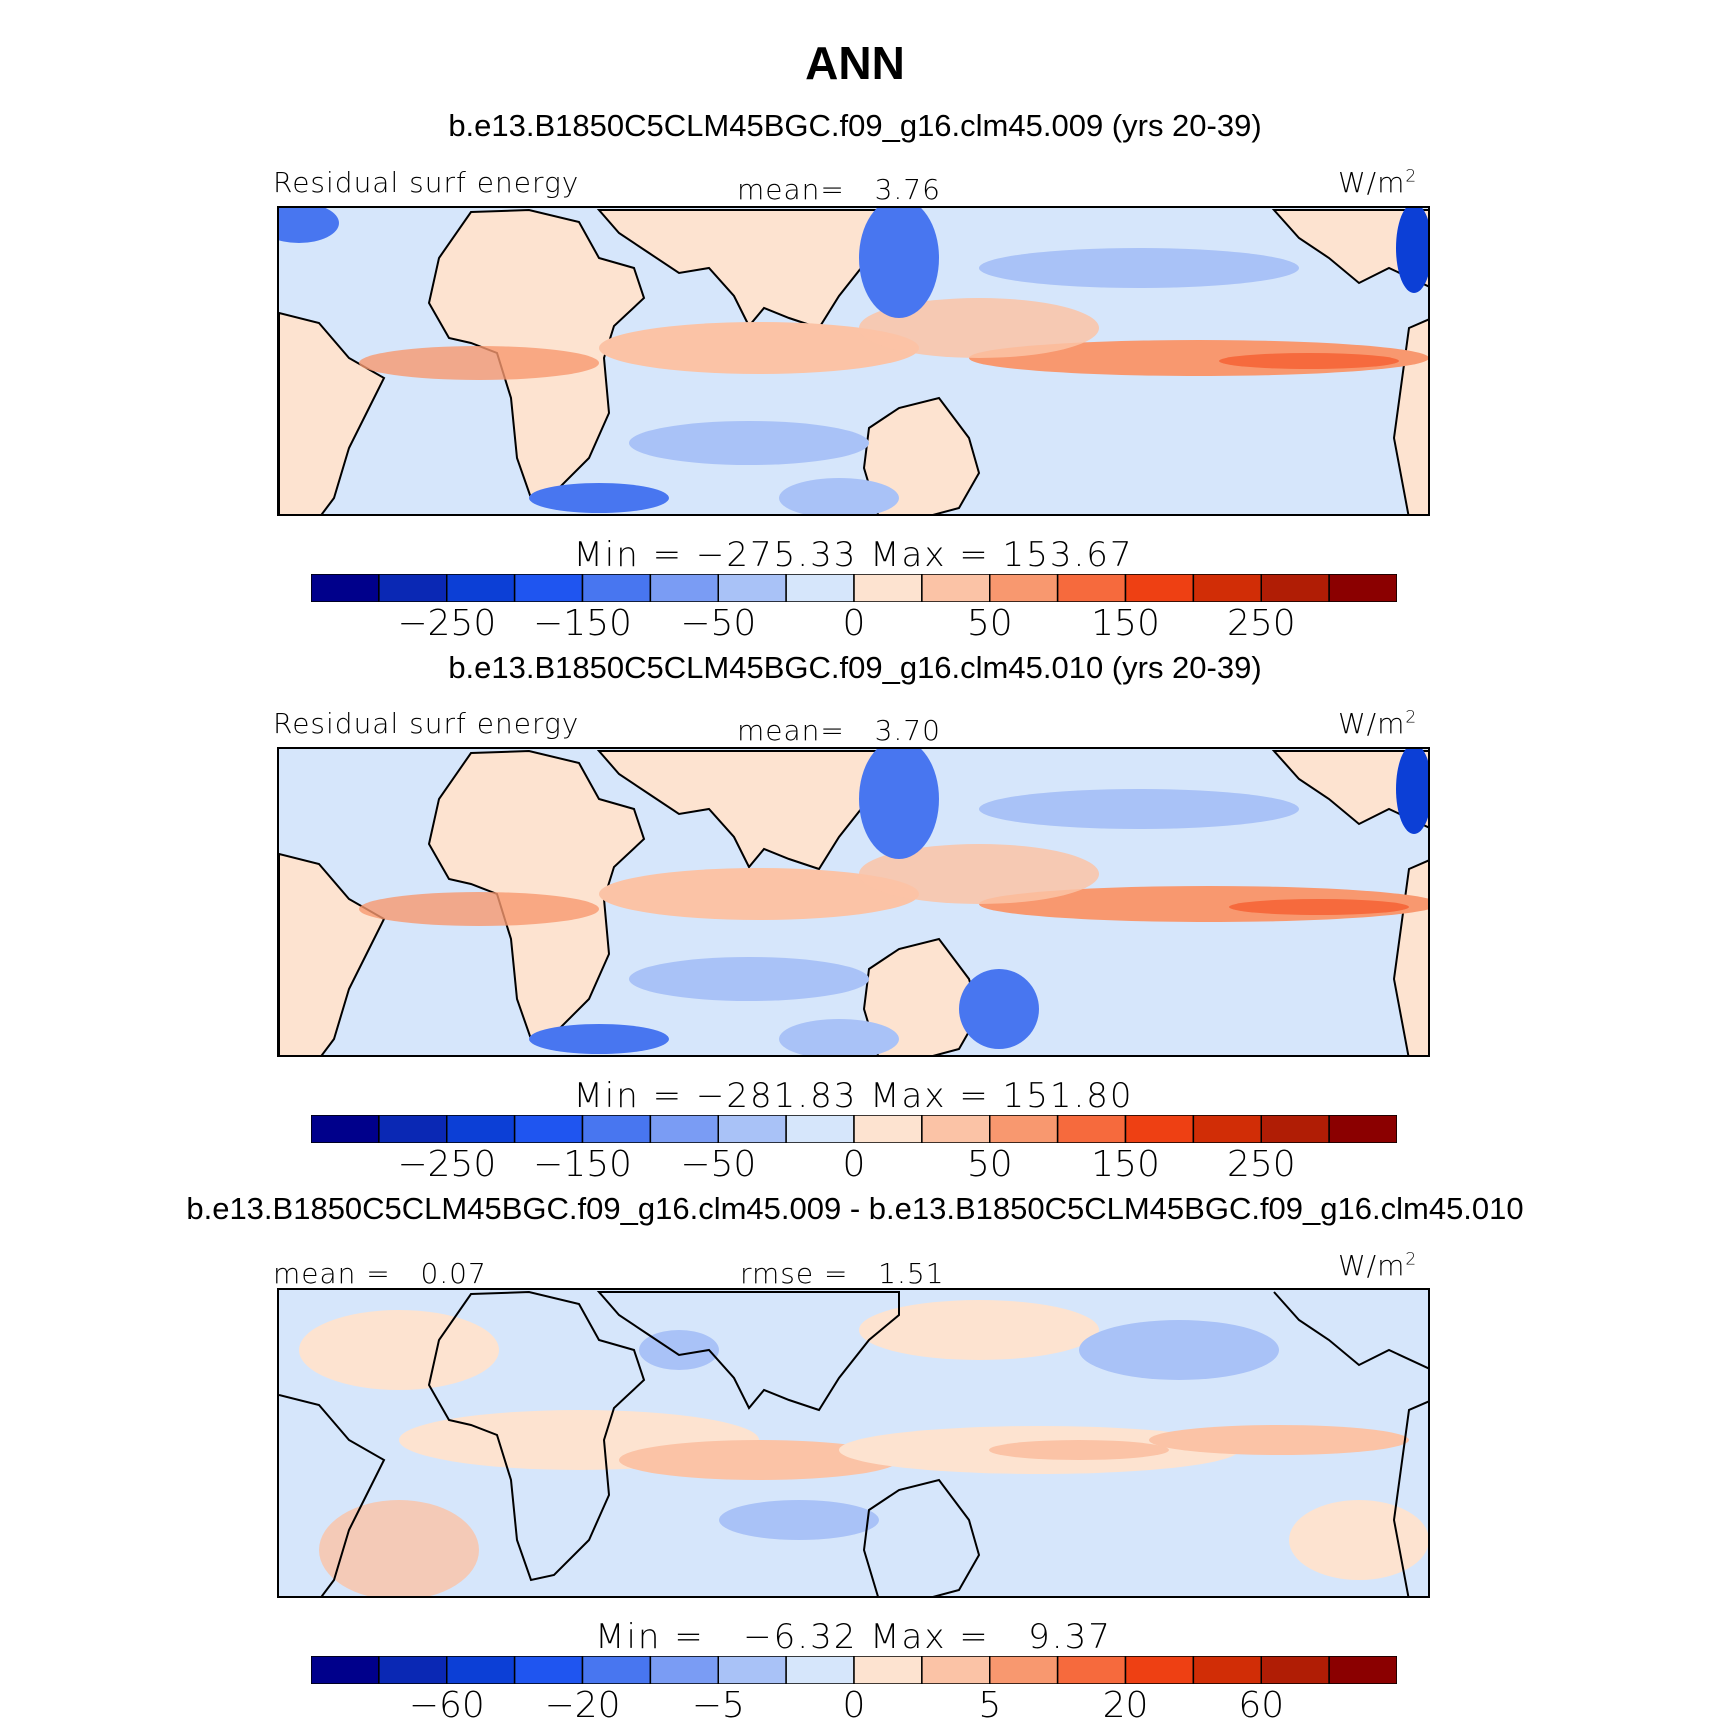 The width and height of the screenshot is (1710, 1726). Describe the element at coordinates (855, 63) in the screenshot. I see `figure-title: ANN` at that location.